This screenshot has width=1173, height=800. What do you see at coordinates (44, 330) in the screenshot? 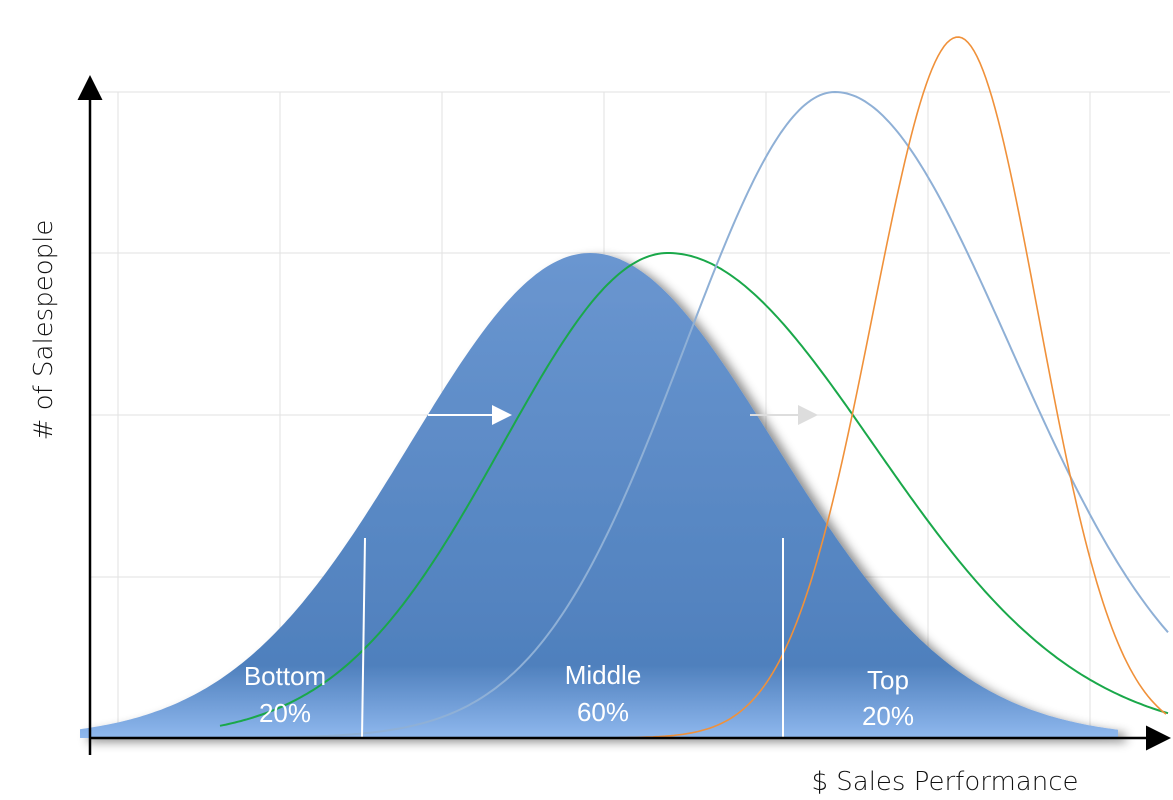
I see `y-axis-label: # of Salespeople` at bounding box center [44, 330].